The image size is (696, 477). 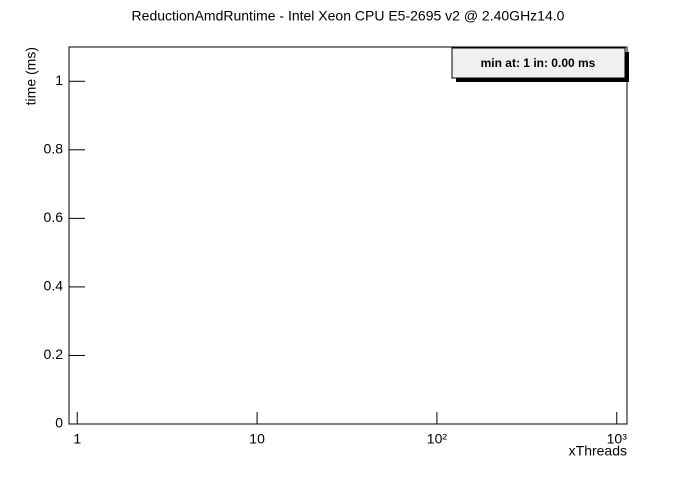 I want to click on y-tick-label: 0.4, so click(x=54, y=286).